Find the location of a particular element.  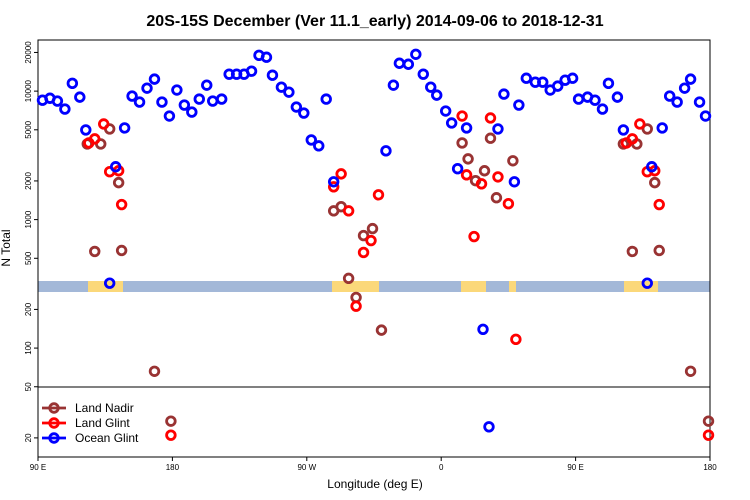

y-tick-label: 10000 is located at coordinates (28, 90).